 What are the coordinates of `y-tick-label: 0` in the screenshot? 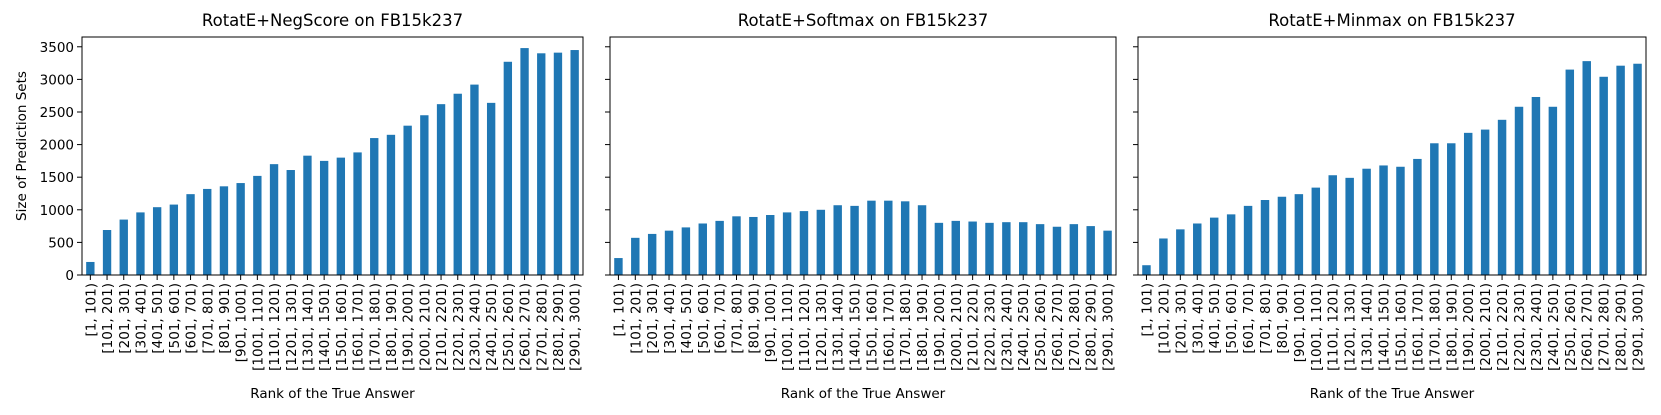 It's located at (69, 276).